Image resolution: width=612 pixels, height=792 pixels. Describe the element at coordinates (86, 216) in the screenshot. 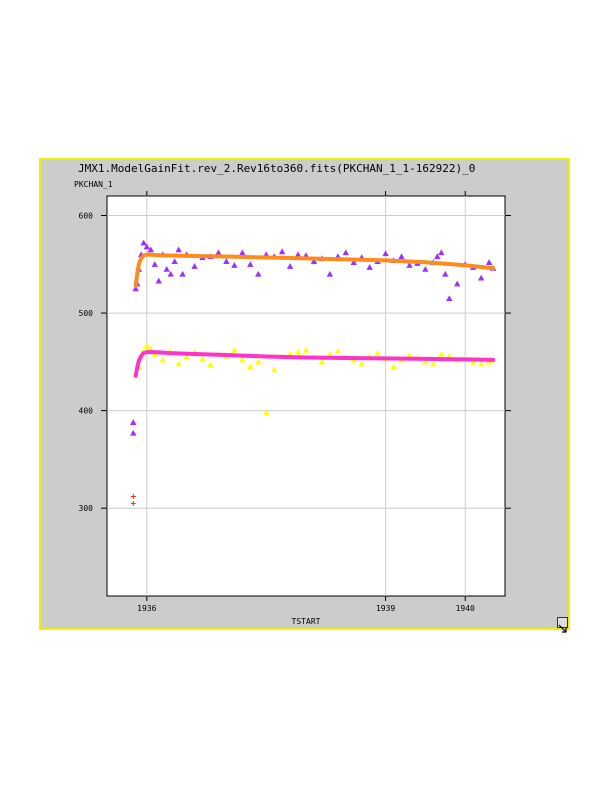

I see `y-tick-label: 600` at that location.